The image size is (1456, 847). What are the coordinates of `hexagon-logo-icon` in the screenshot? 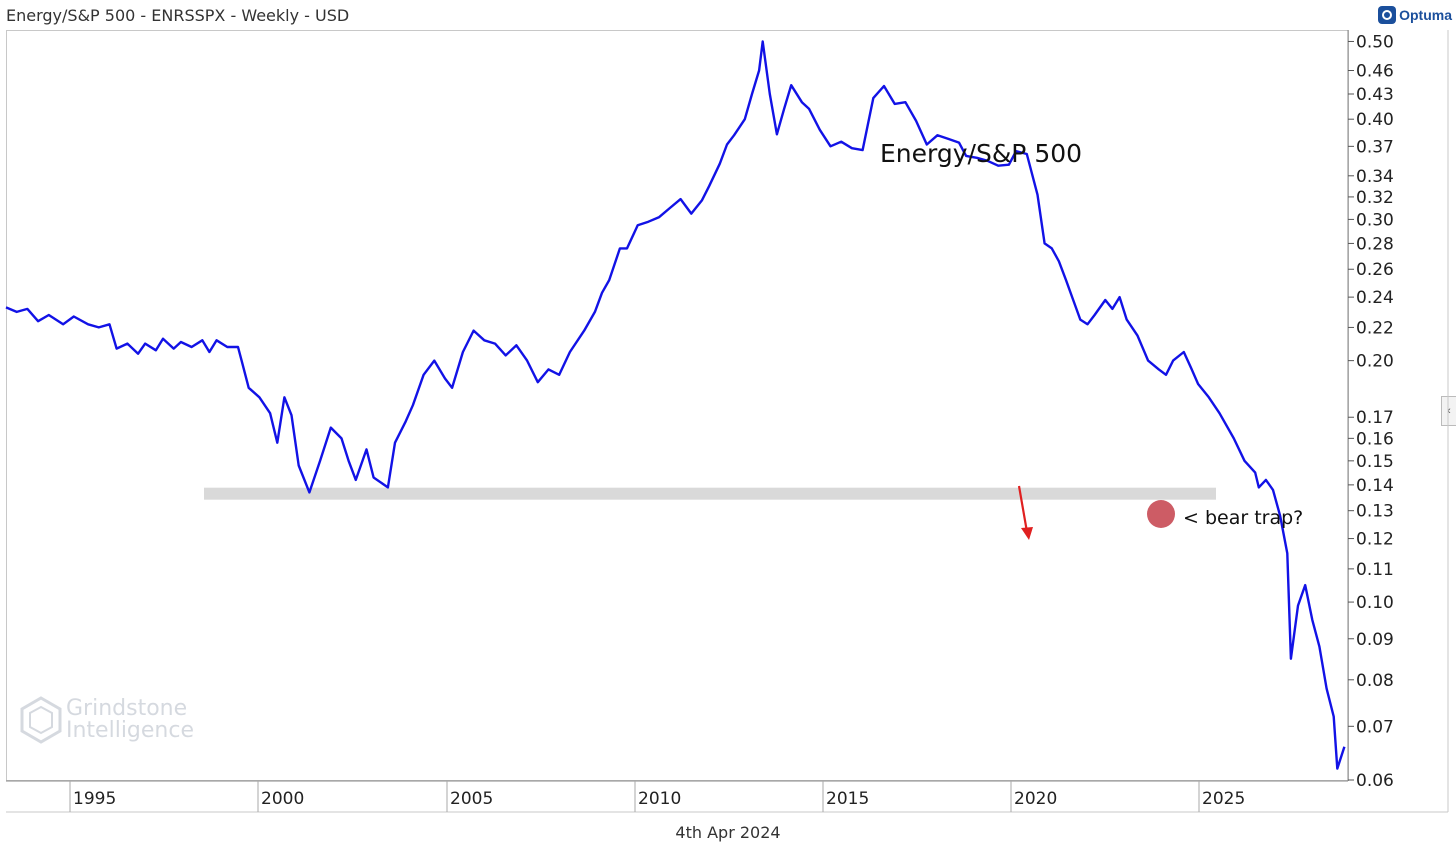 It's located at (41, 720).